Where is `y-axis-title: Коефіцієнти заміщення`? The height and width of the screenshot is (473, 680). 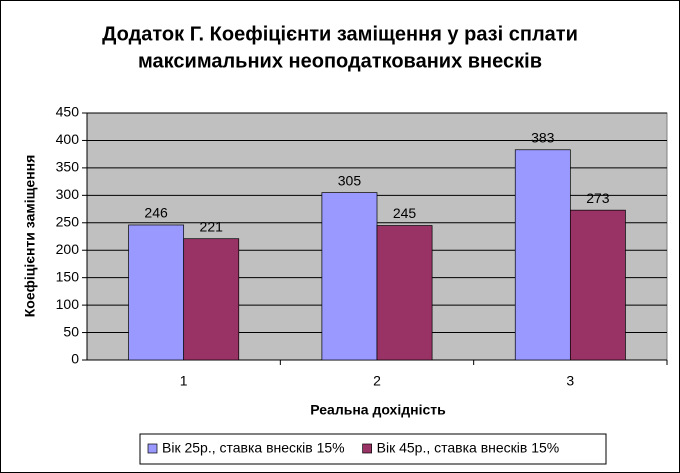
y-axis-title: Коефіцієнти заміщення is located at coordinates (30, 236).